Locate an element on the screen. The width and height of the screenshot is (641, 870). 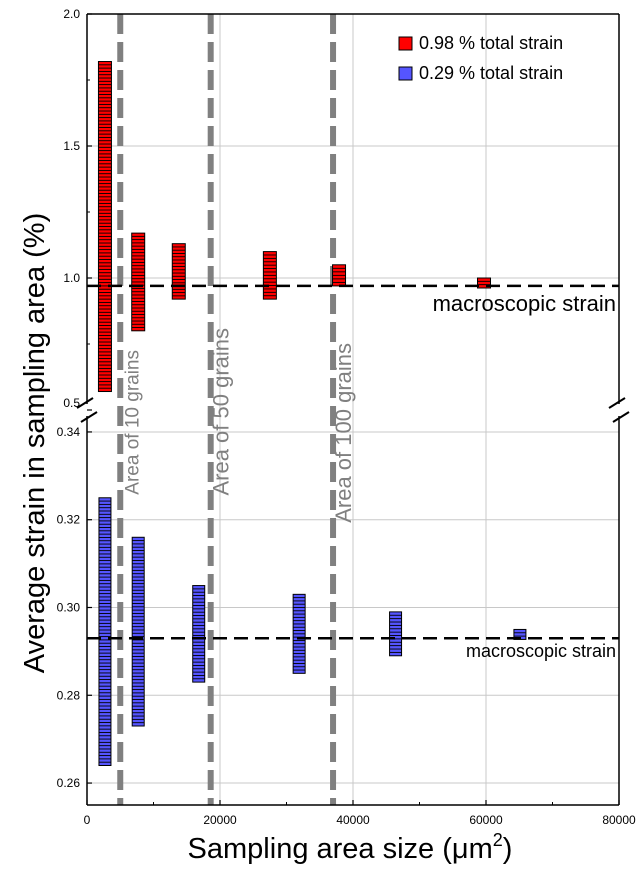
grain-area-label: Area of 100 grains is located at coordinates (343, 433).